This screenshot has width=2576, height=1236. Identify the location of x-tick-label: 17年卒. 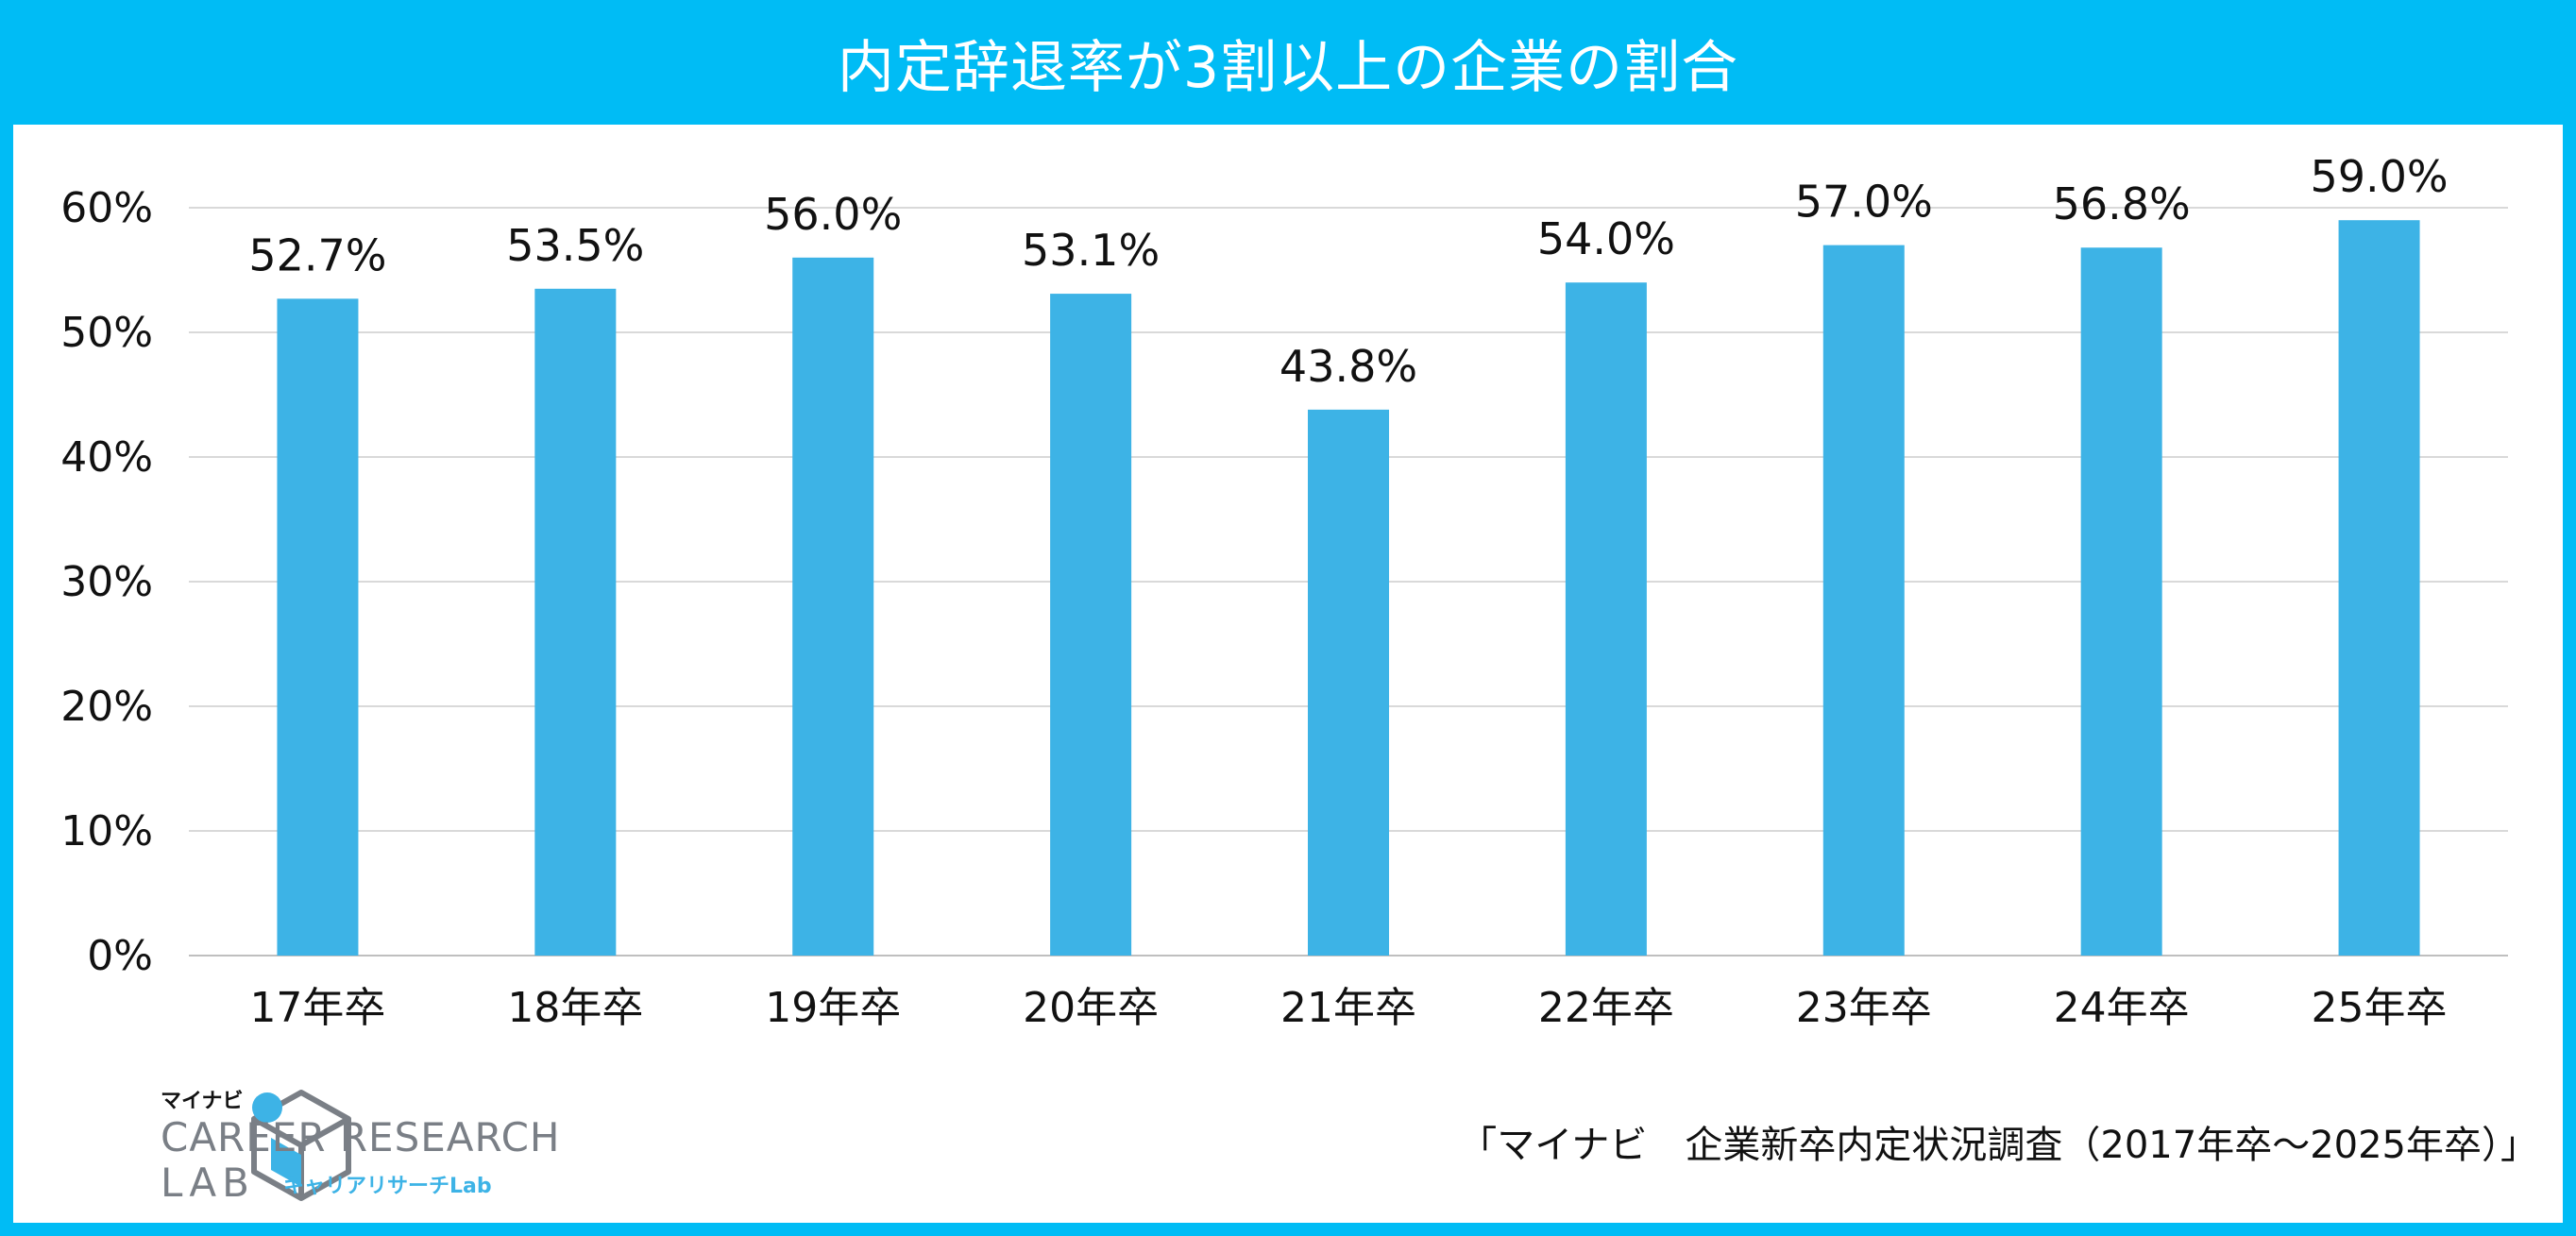
(317, 1008).